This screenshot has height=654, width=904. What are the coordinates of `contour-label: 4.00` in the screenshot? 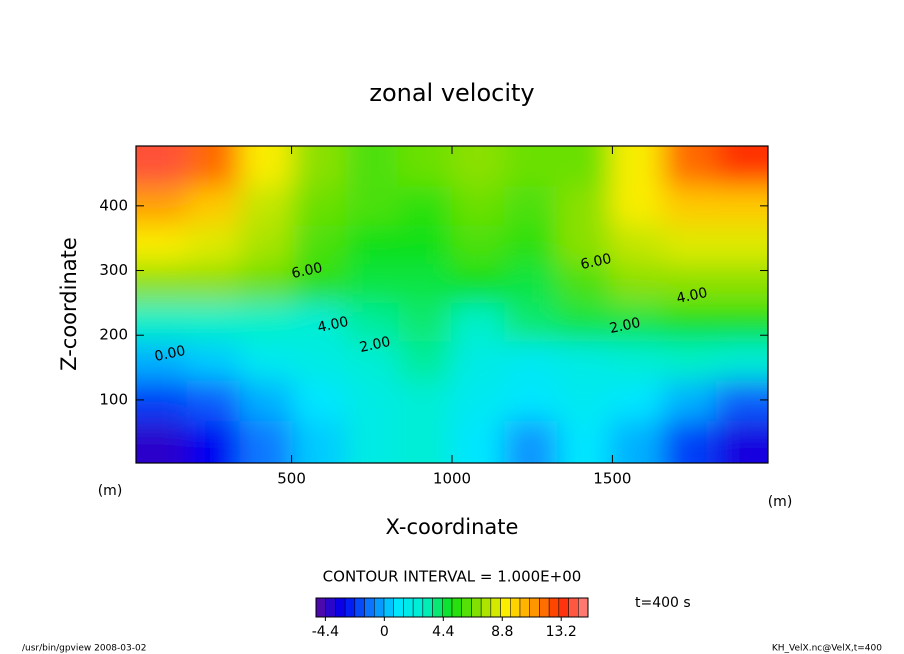 It's located at (333, 325).